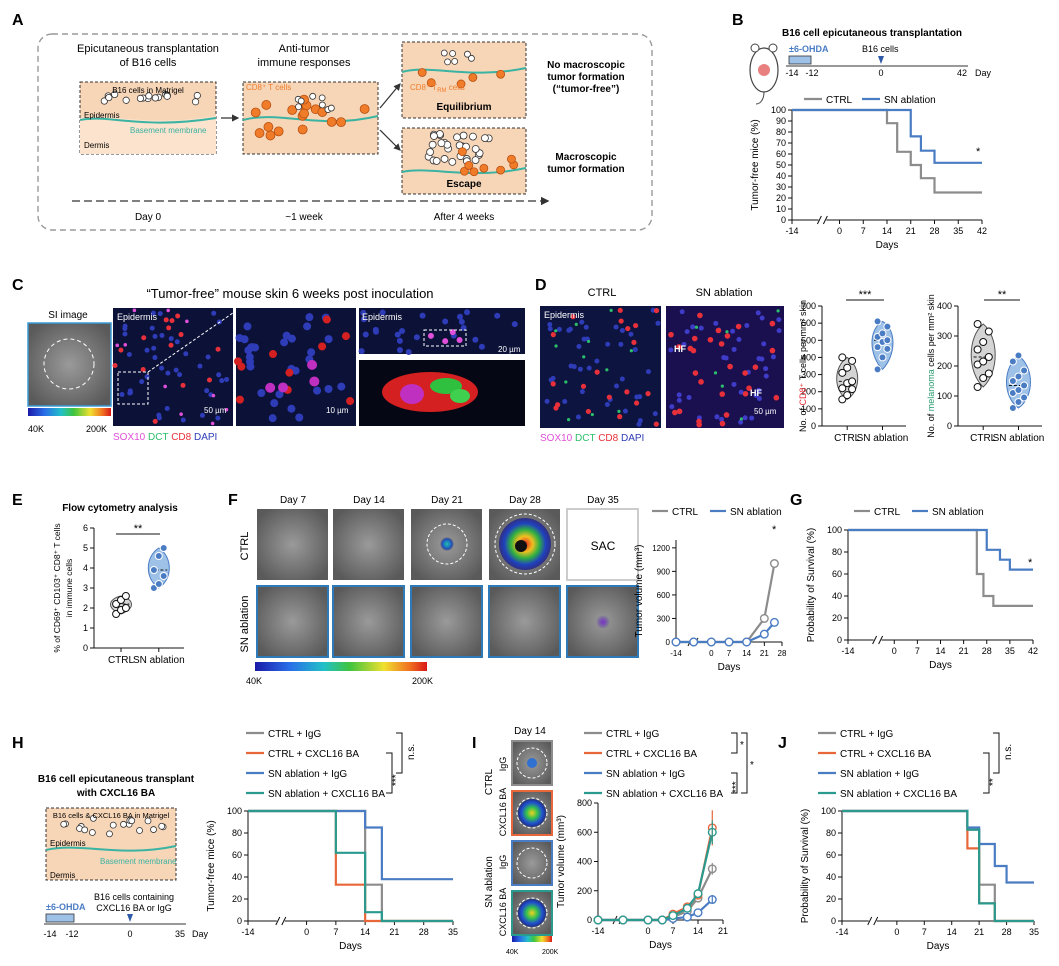 Image resolution: width=1059 pixels, height=966 pixels. Describe the element at coordinates (390, 140) in the screenshot. I see `a-arrow-down` at that location.